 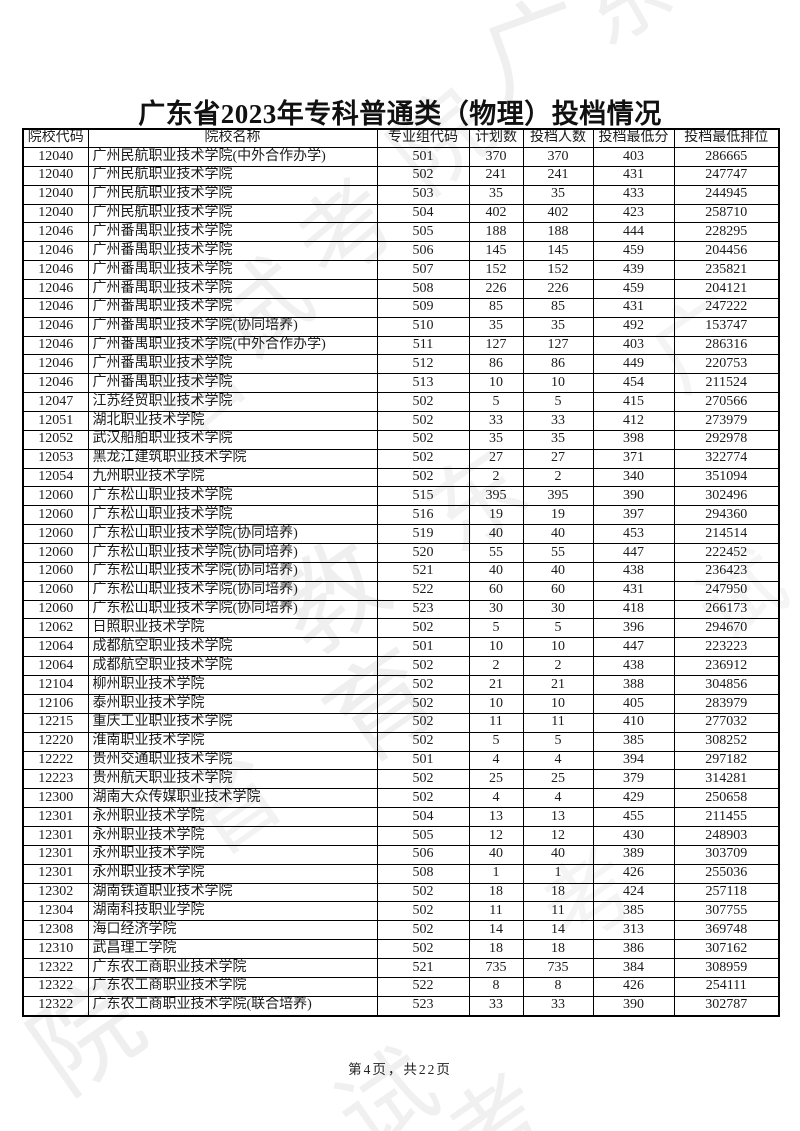 I want to click on value-cell: 12040, so click(x=55, y=157).